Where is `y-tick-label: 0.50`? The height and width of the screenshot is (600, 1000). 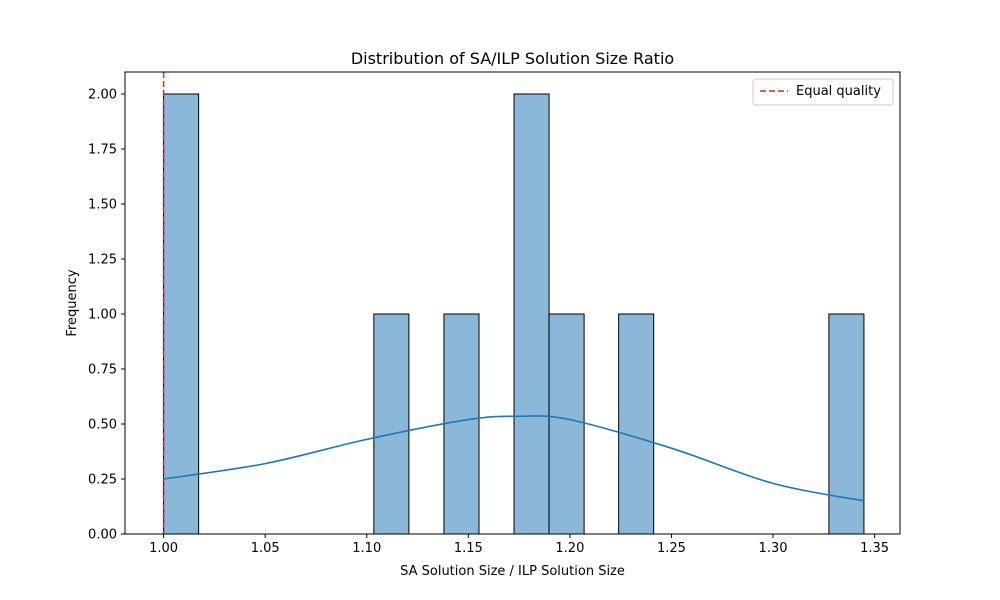 y-tick-label: 0.50 is located at coordinates (102, 425).